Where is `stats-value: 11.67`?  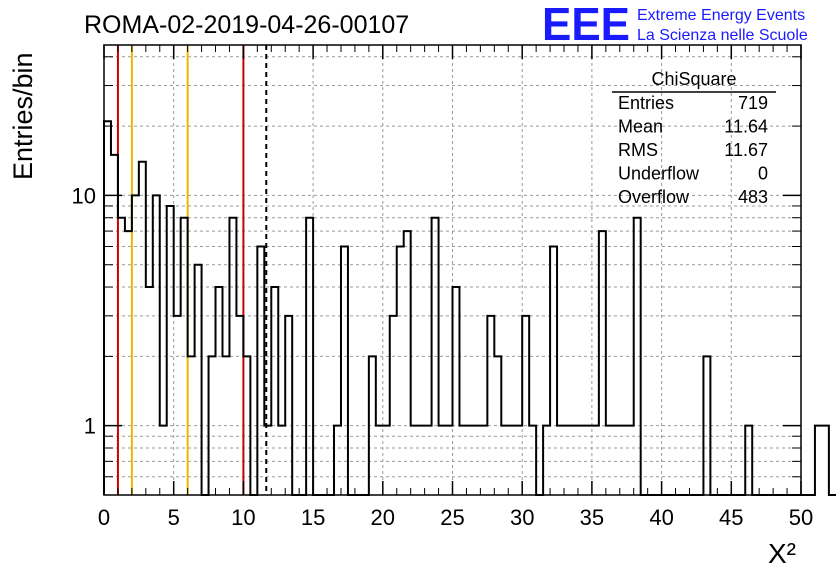 stats-value: 11.67 is located at coordinates (746, 150).